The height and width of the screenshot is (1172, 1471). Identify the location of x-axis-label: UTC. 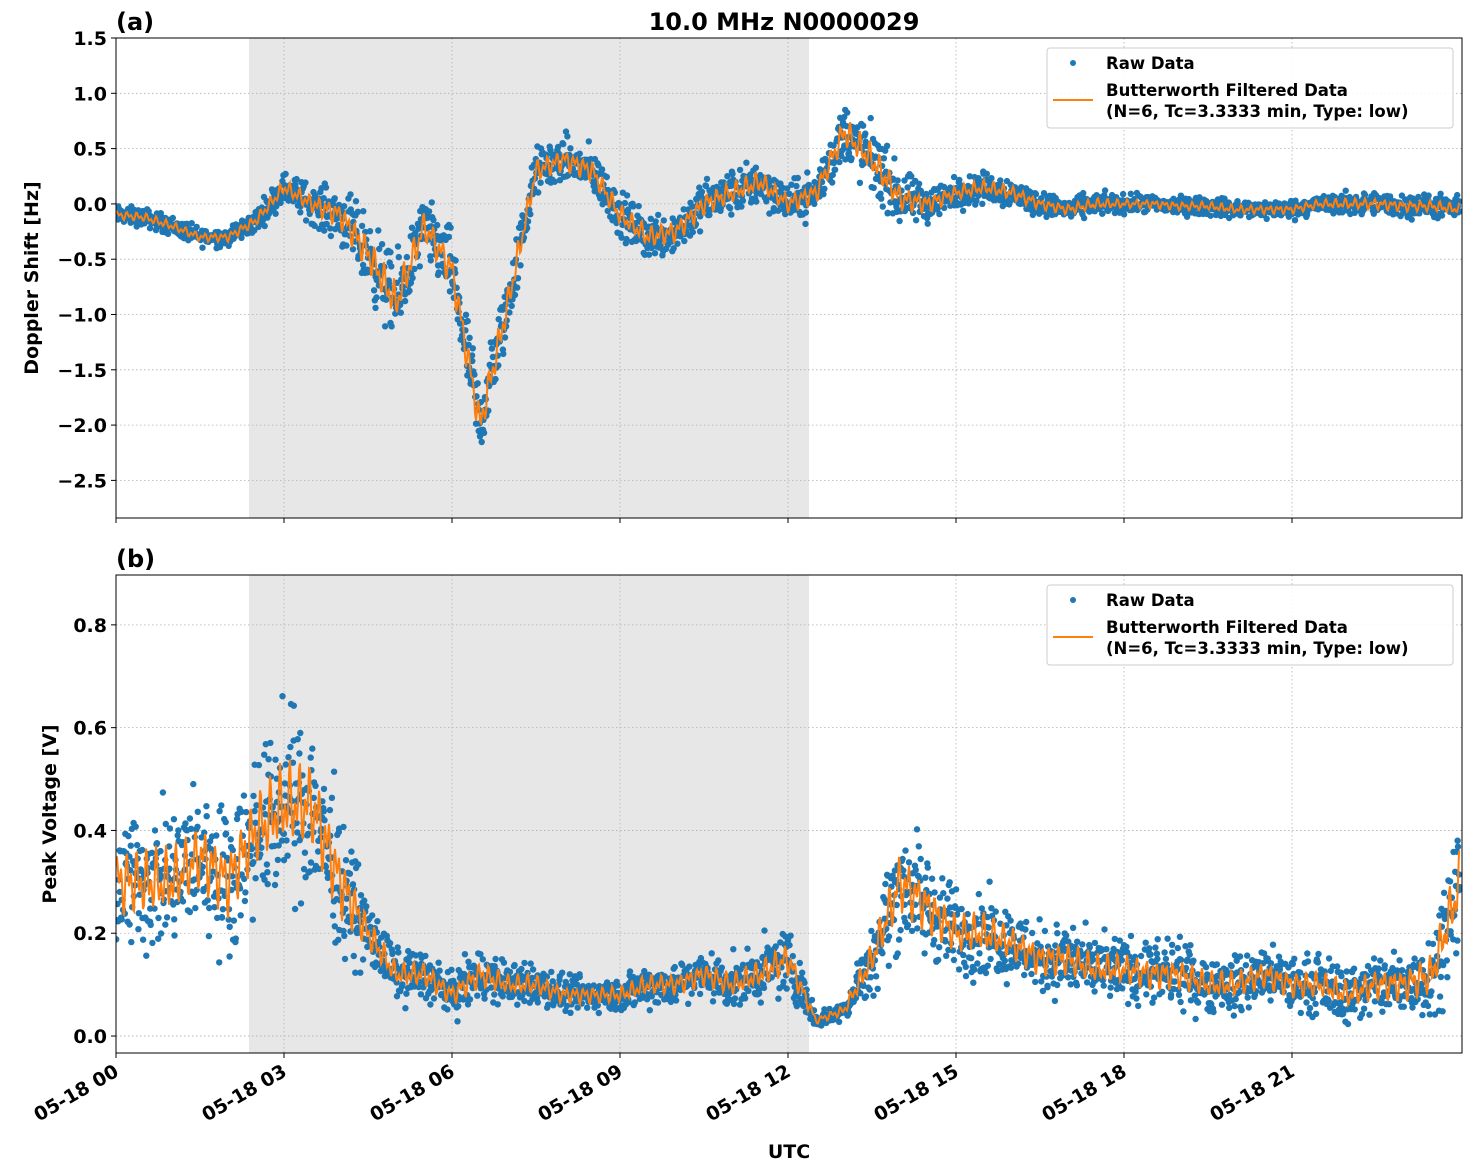
(789, 1152).